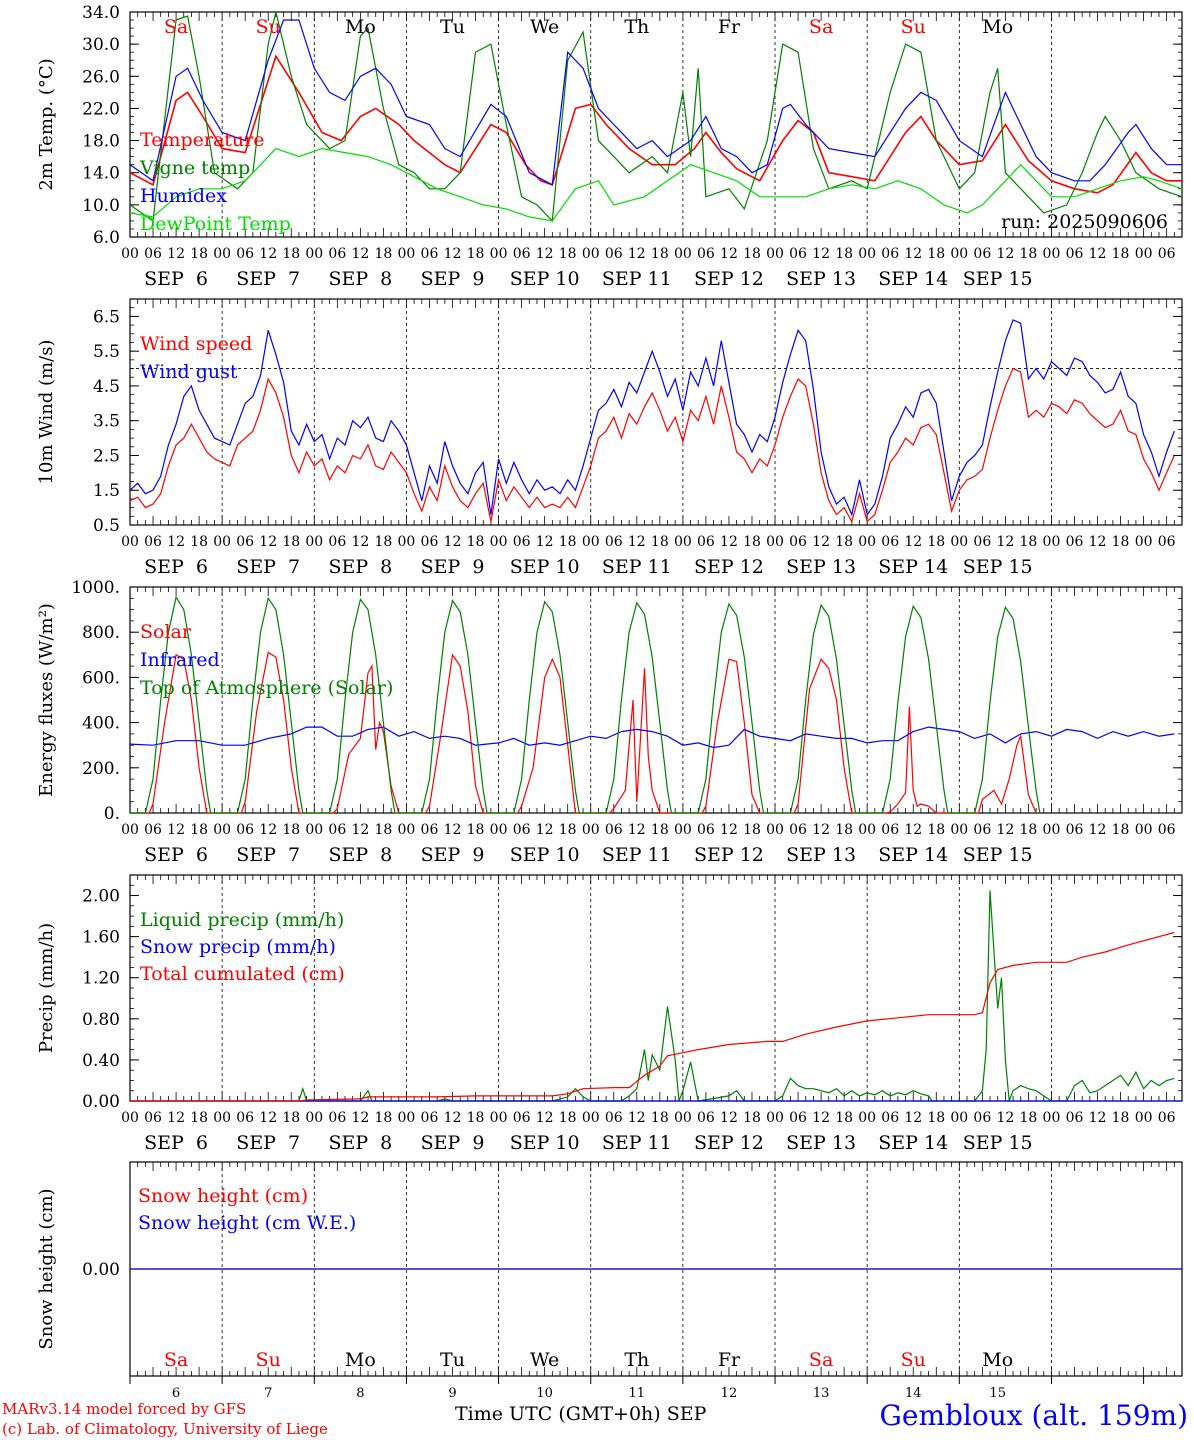  Describe the element at coordinates (101, 979) in the screenshot. I see `y-tick-label: 1.20` at that location.